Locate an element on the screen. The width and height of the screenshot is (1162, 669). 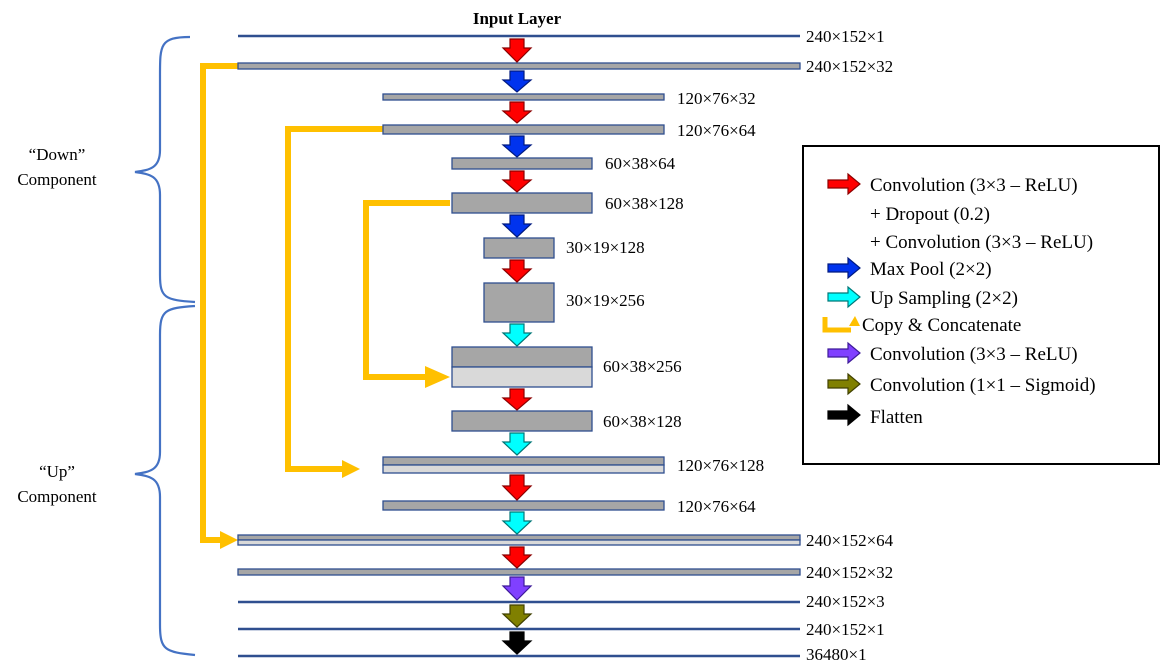
up-component-quote: “Up” is located at coordinates (57, 471).